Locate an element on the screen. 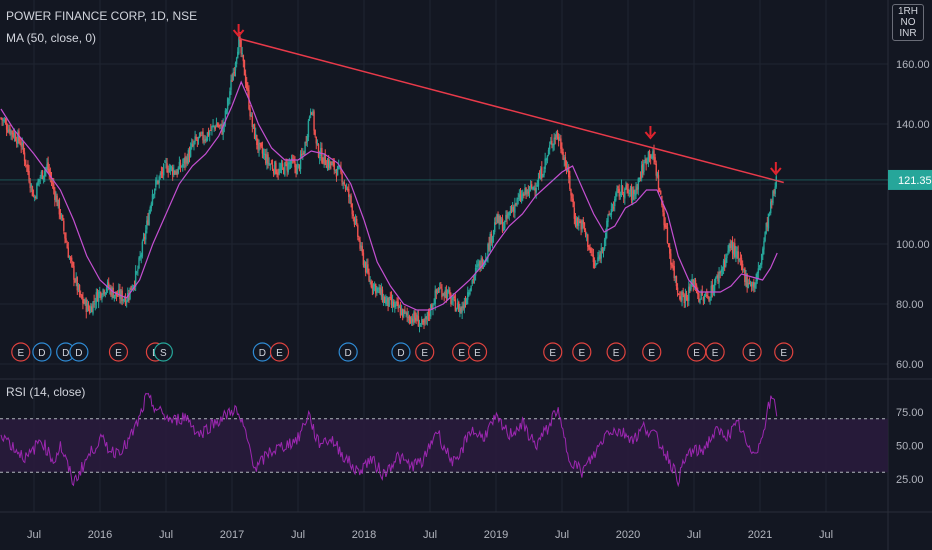 Image resolution: width=932 pixels, height=550 pixels. event-marker-icon is located at coordinates (163, 352).